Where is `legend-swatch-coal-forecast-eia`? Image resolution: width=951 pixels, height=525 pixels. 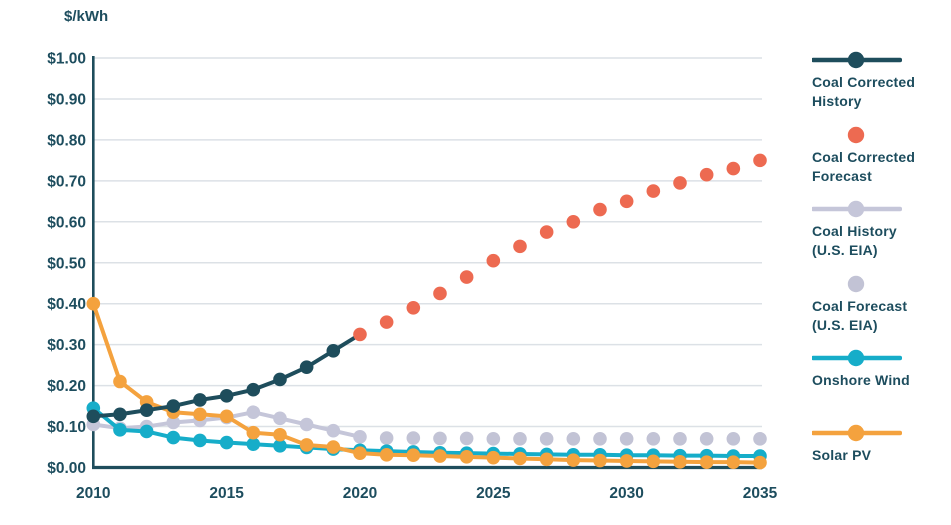 legend-swatch-coal-forecast-eia is located at coordinates (856, 283).